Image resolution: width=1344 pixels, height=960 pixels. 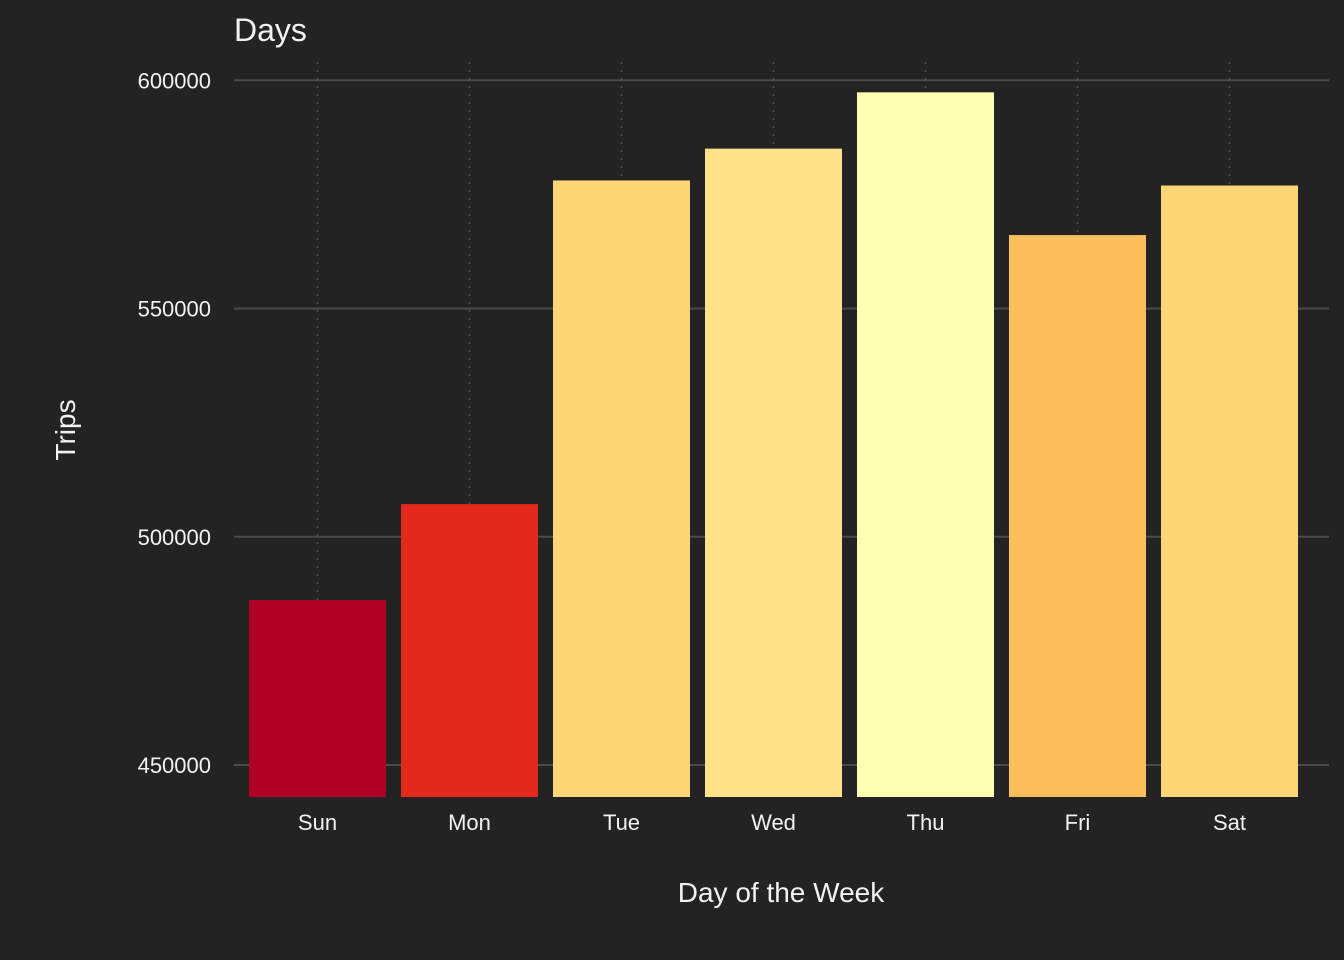 I want to click on x-tick-label-fri: Fri, so click(x=1078, y=822).